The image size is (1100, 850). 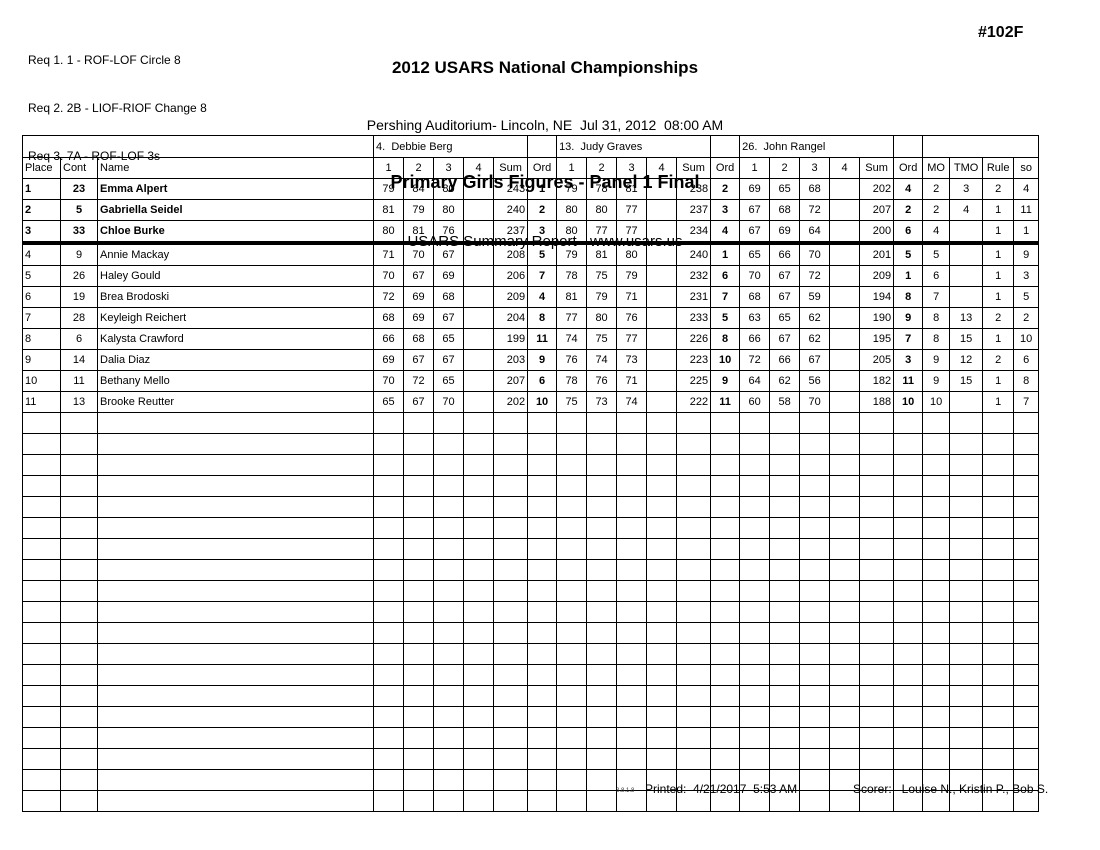 I want to click on cell-name-empty, so click(x=235, y=654).